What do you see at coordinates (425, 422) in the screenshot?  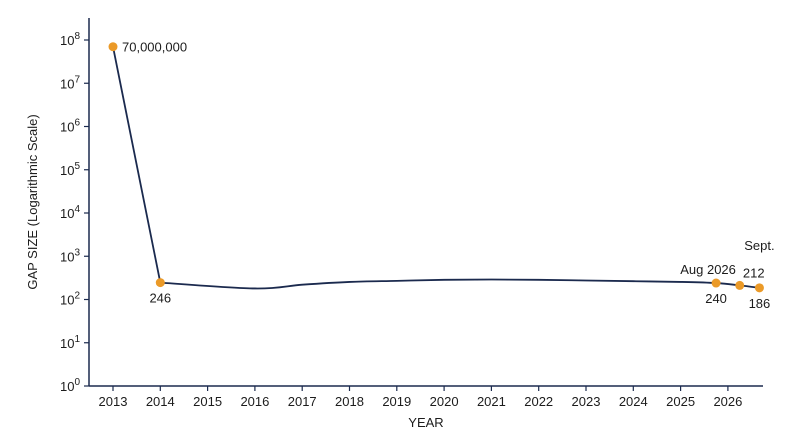 I see `x-axis-title: YEAR` at bounding box center [425, 422].